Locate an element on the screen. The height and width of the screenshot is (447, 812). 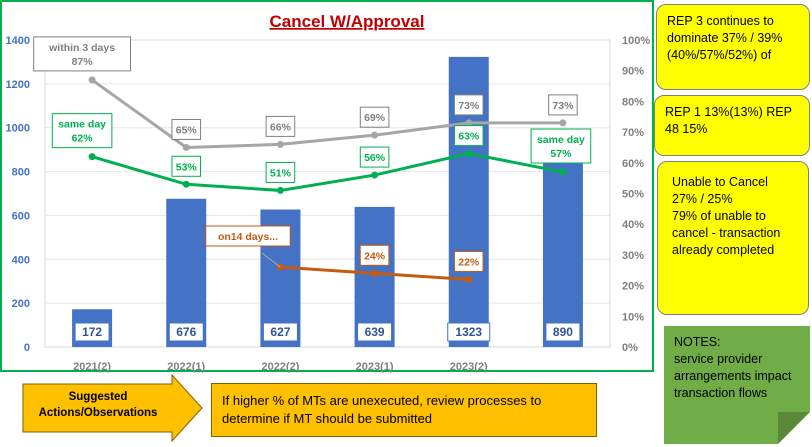
data-label-text: 53% is located at coordinates (187, 167).